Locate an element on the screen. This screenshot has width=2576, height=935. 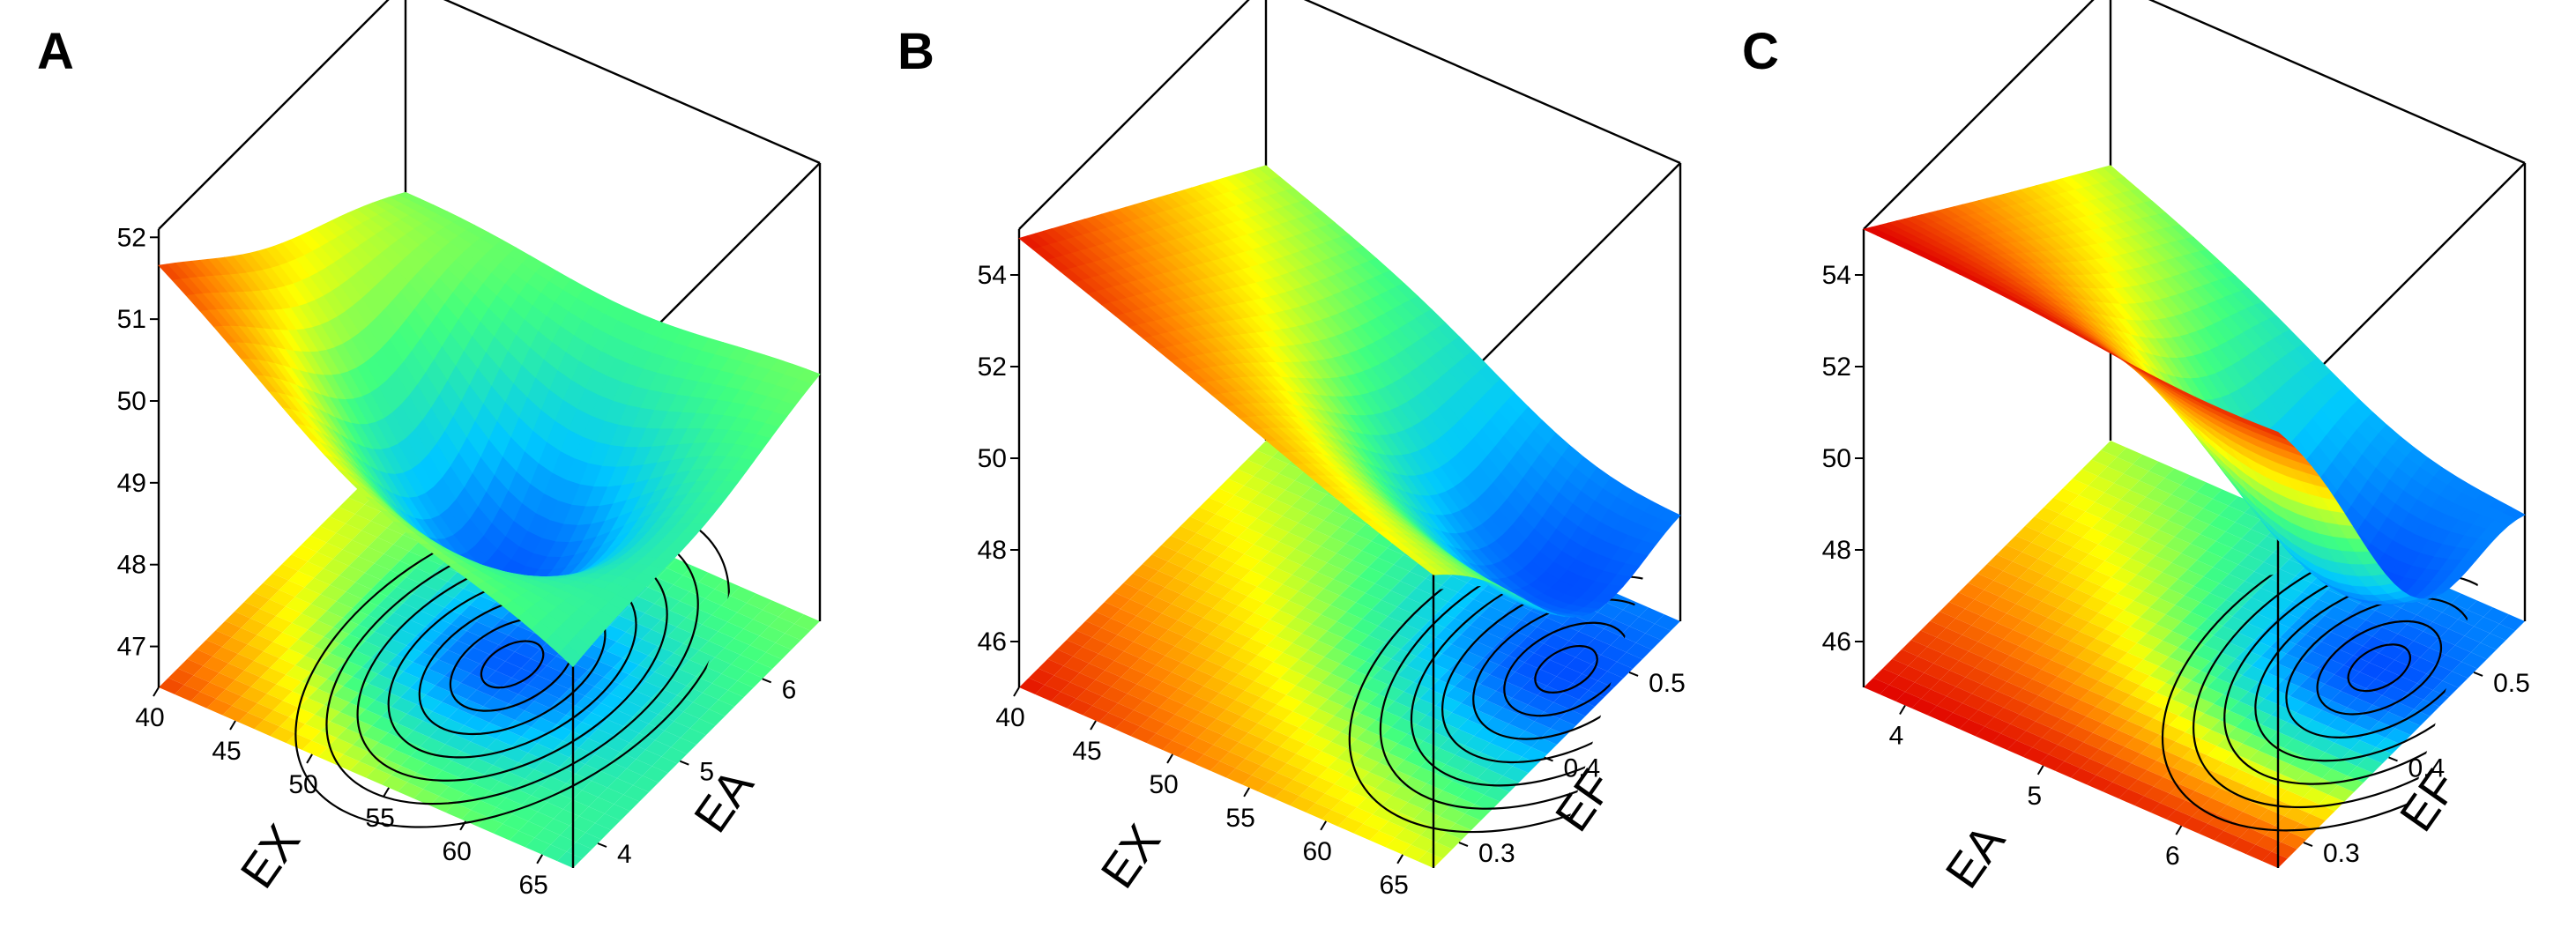
panel-letter-B: B is located at coordinates (915, 51).